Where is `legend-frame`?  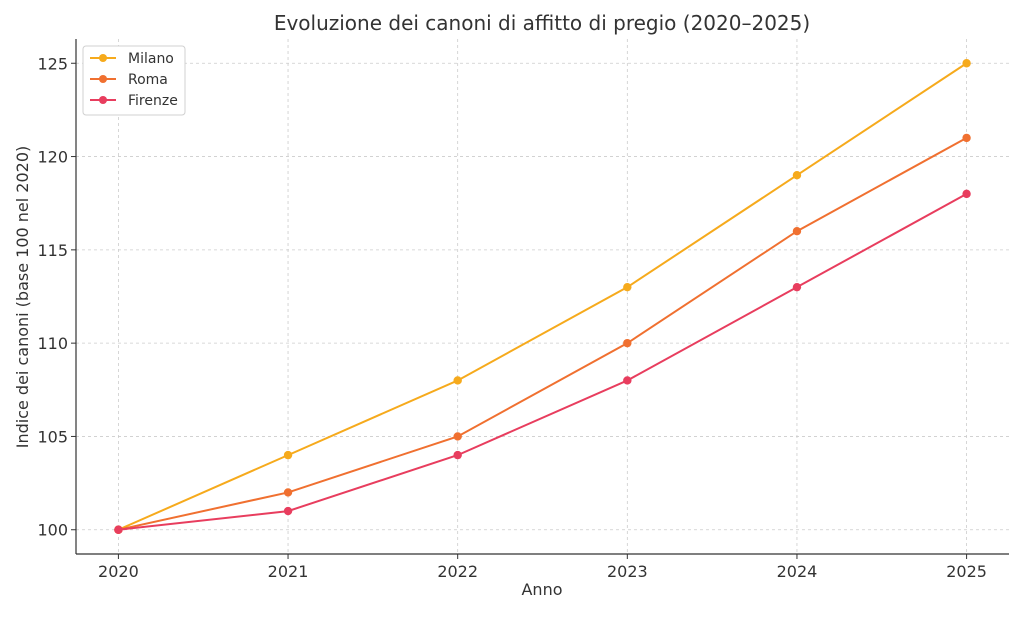
legend-frame is located at coordinates (134, 80).